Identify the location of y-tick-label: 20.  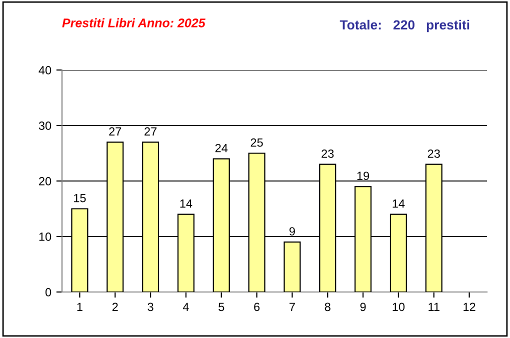
(45, 181).